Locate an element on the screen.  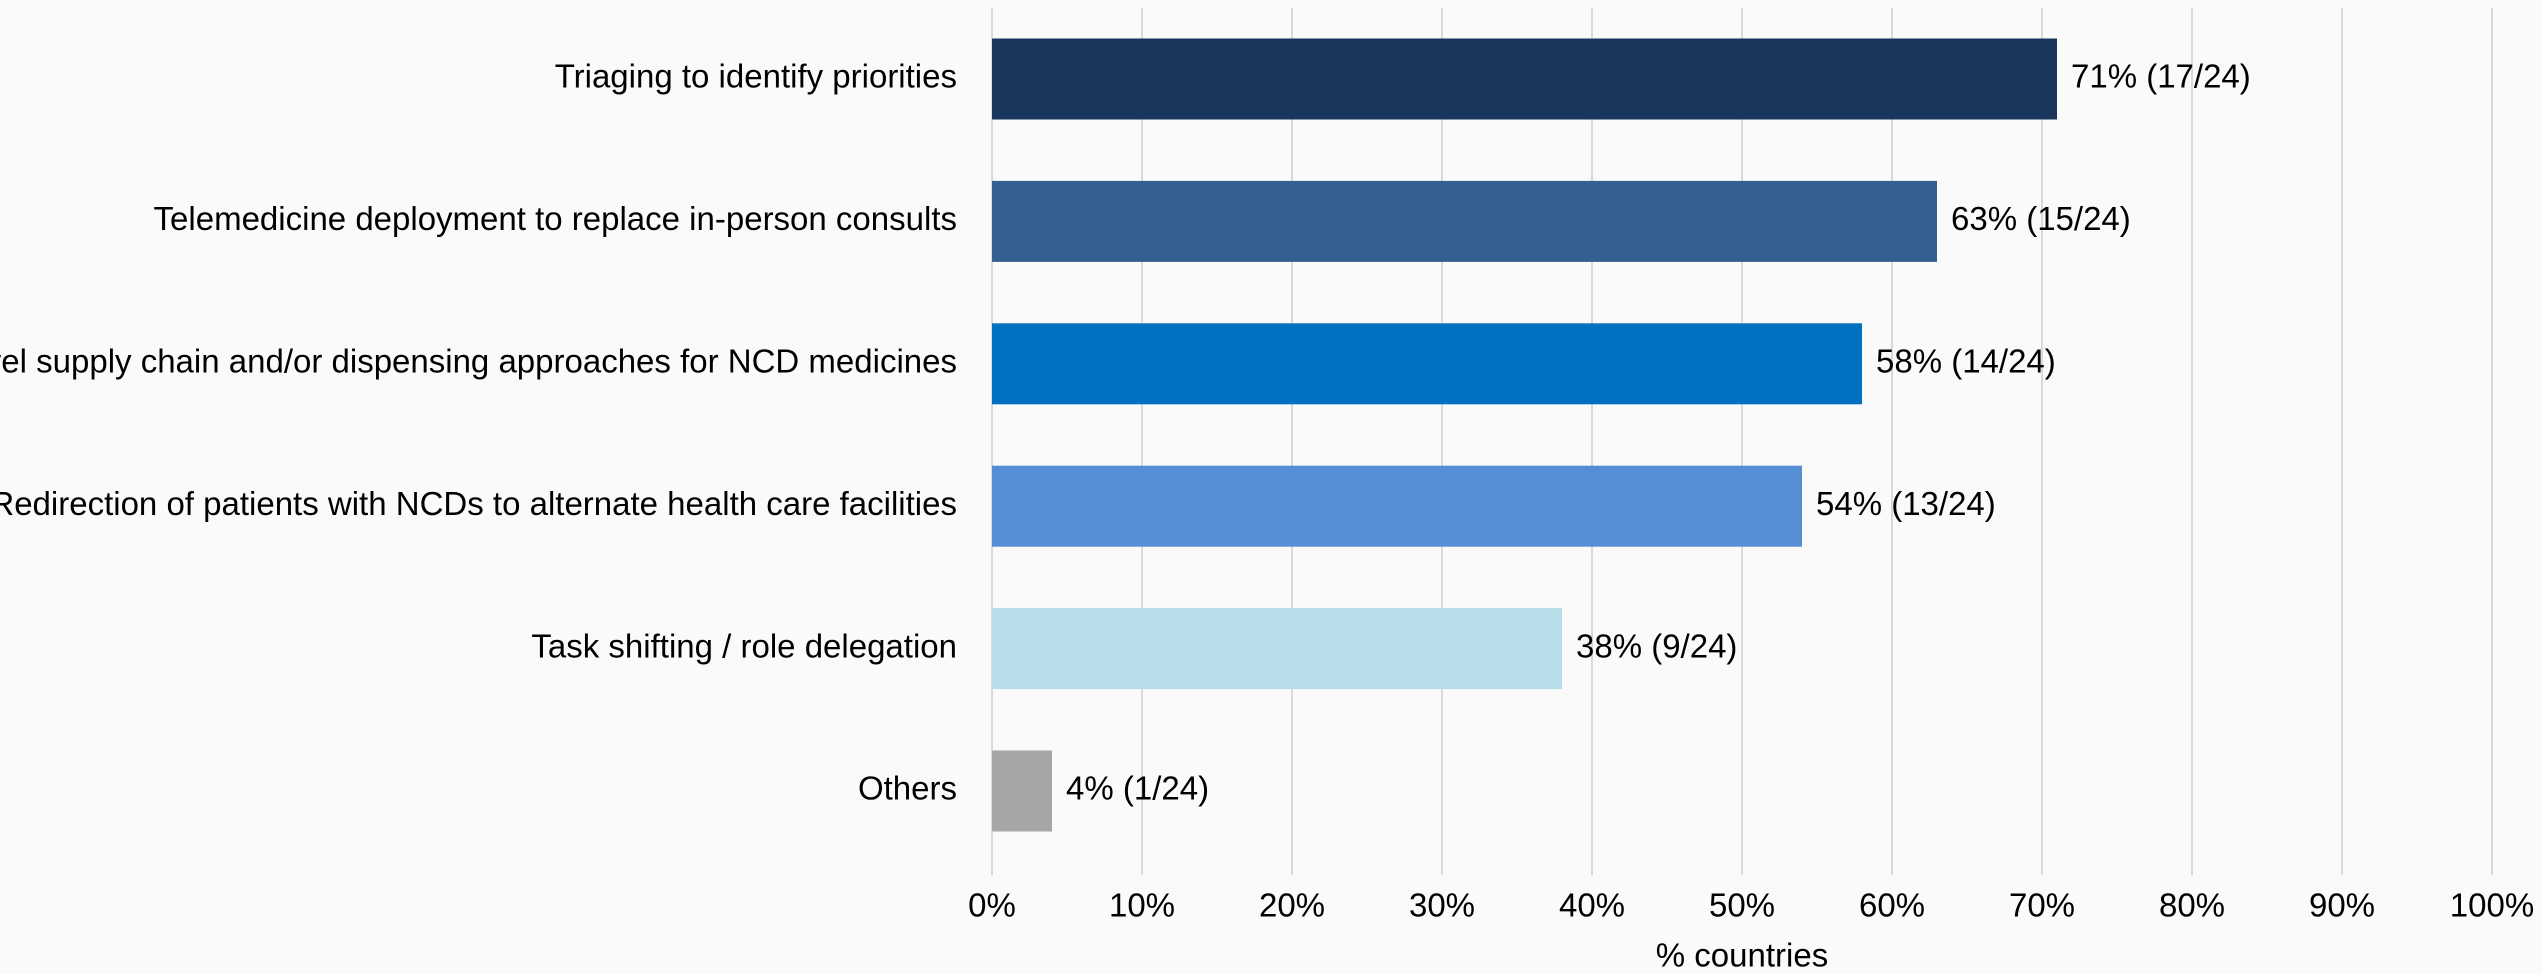
x-tick-label: 40% is located at coordinates (1592, 905).